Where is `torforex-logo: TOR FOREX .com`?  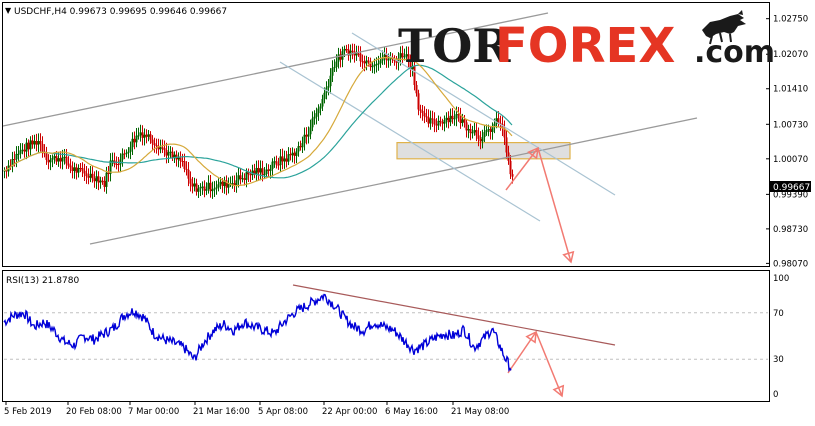 torforex-logo: TOR FOREX .com is located at coordinates (586, 42).